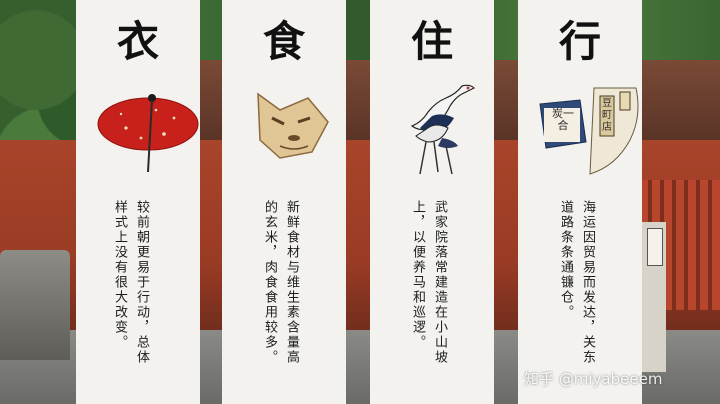  What do you see at coordinates (269, 282) in the screenshot?
I see `description-line: 的玄米，肉食食用较多。` at bounding box center [269, 282].